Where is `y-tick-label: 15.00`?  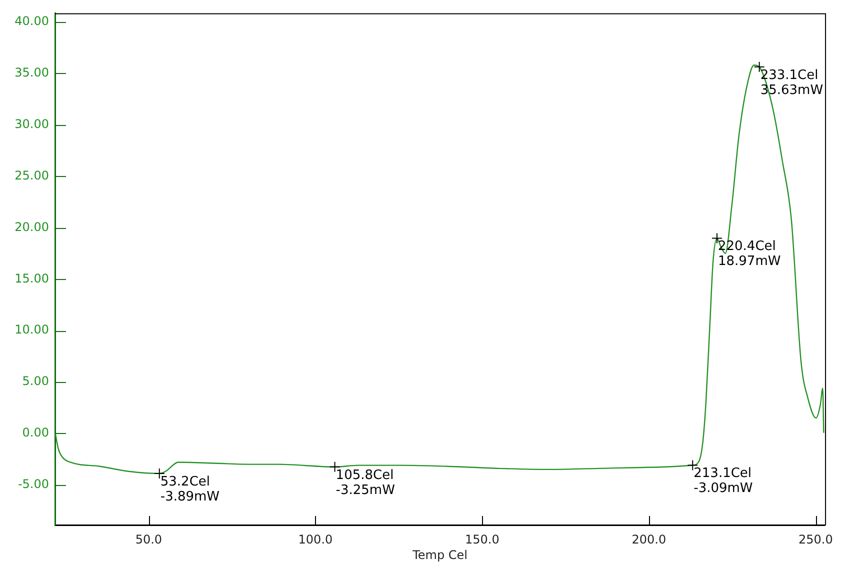
y-tick-label: 15.00 is located at coordinates (31, 278).